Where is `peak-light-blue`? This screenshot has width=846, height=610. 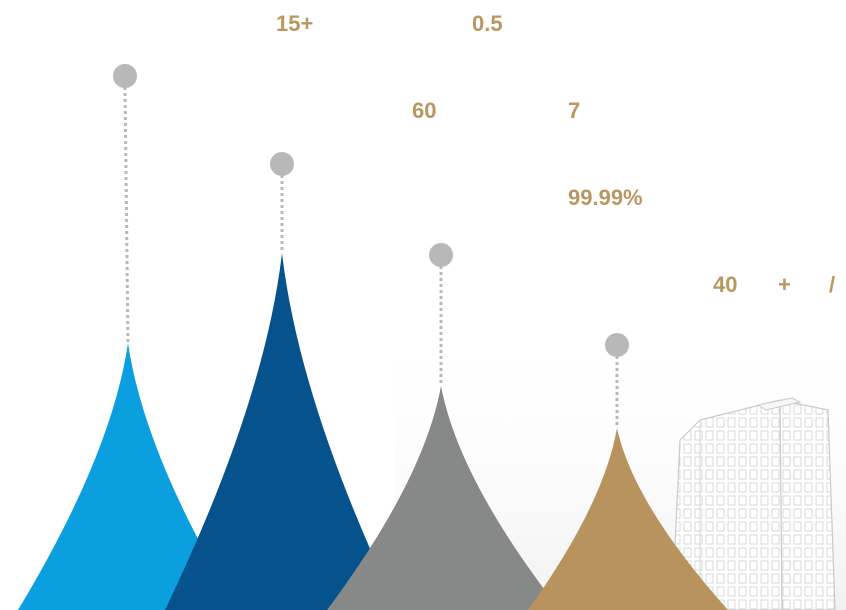
peak-light-blue is located at coordinates (128, 476).